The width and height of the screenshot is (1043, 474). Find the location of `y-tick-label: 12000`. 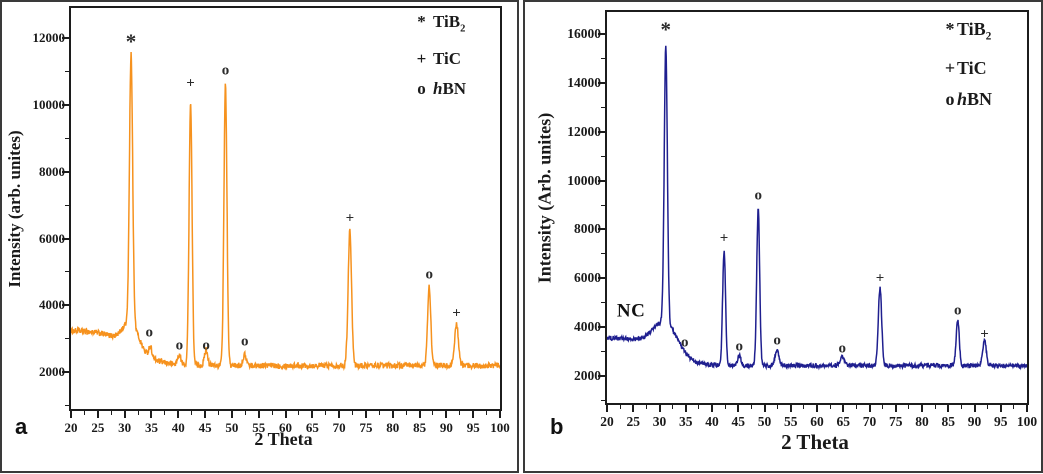

y-tick-label: 12000 is located at coordinates (584, 131).